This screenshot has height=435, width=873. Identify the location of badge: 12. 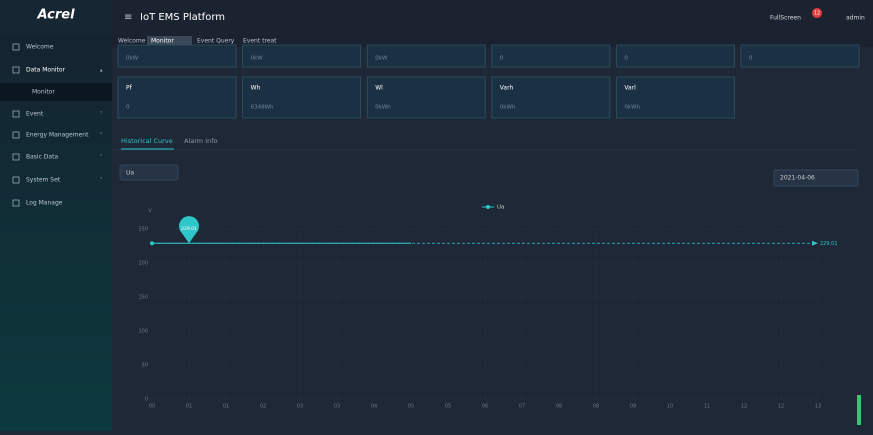
(817, 14).